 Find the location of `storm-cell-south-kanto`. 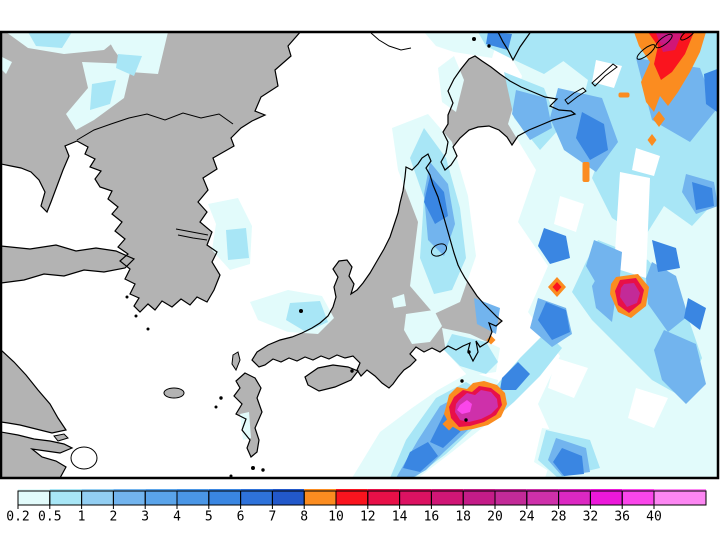

storm-cell-south-kanto is located at coordinates (475, 406).